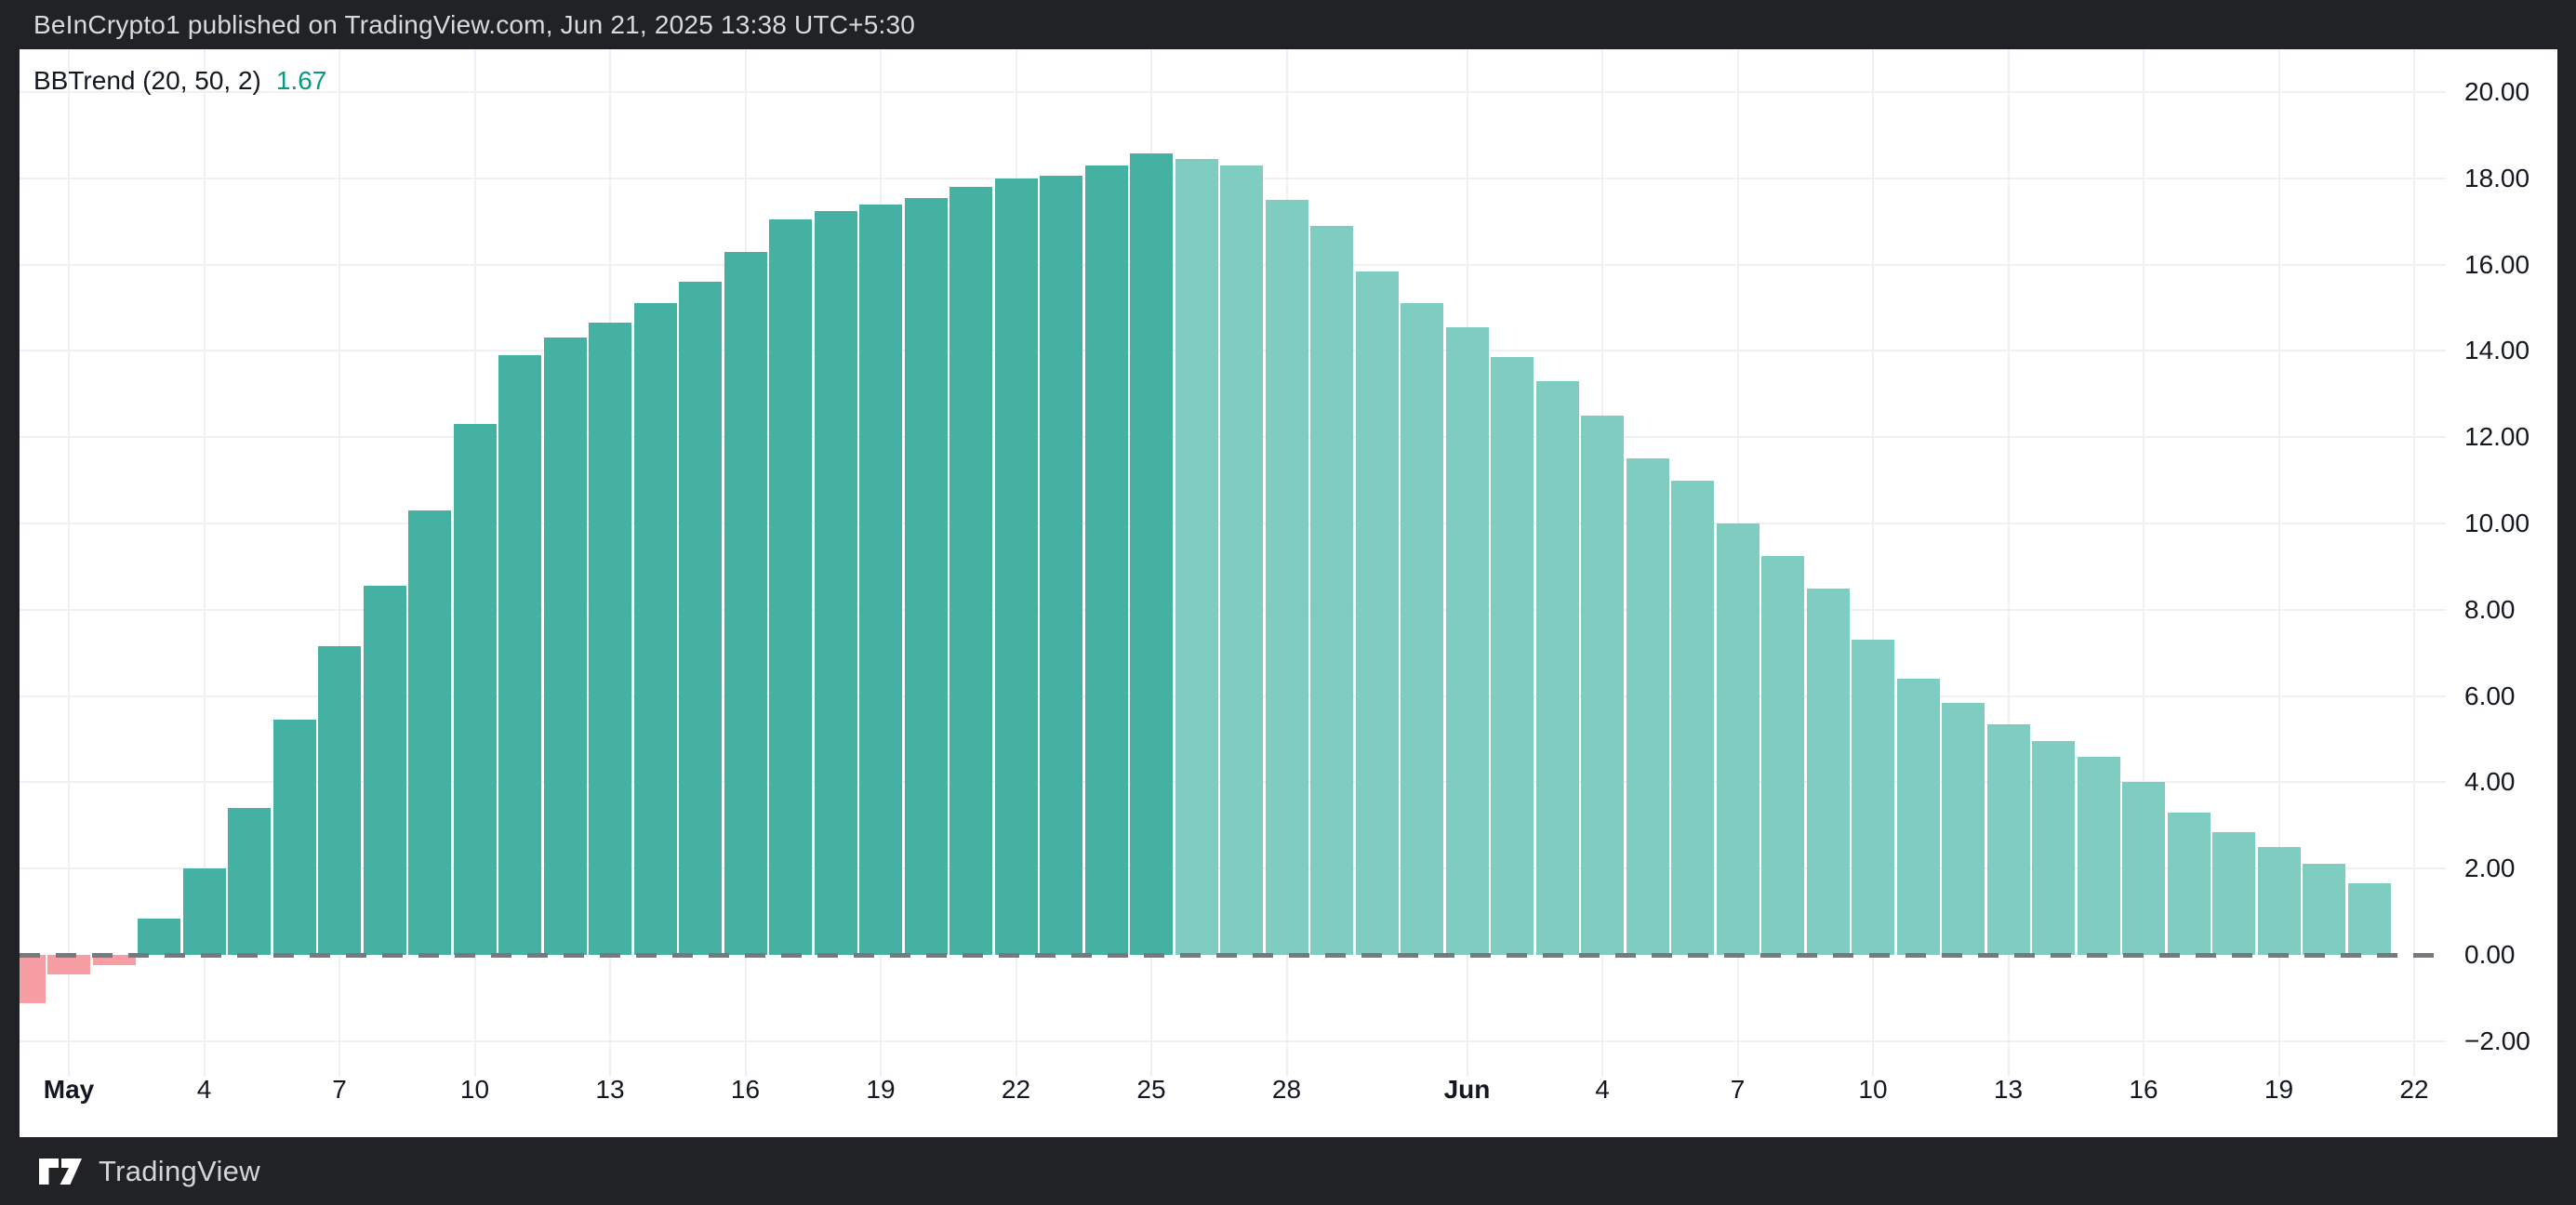 The image size is (2576, 1205). What do you see at coordinates (2490, 782) in the screenshot?
I see `y-axis-label: 4.00` at bounding box center [2490, 782].